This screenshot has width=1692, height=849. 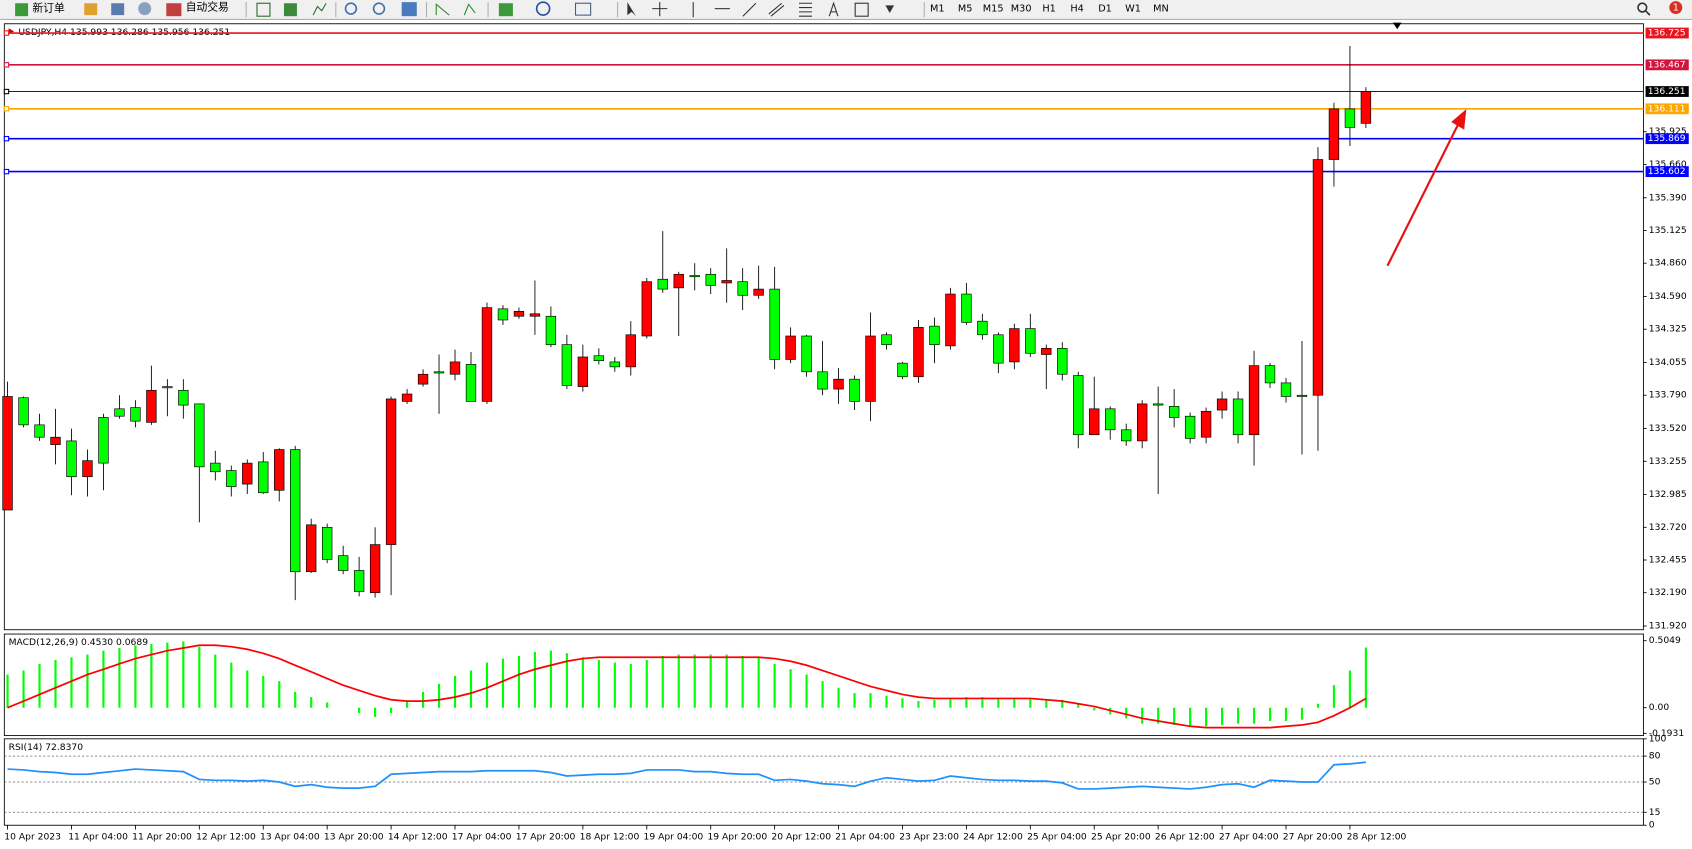 I want to click on price-label: 136.111, so click(x=1667, y=108).